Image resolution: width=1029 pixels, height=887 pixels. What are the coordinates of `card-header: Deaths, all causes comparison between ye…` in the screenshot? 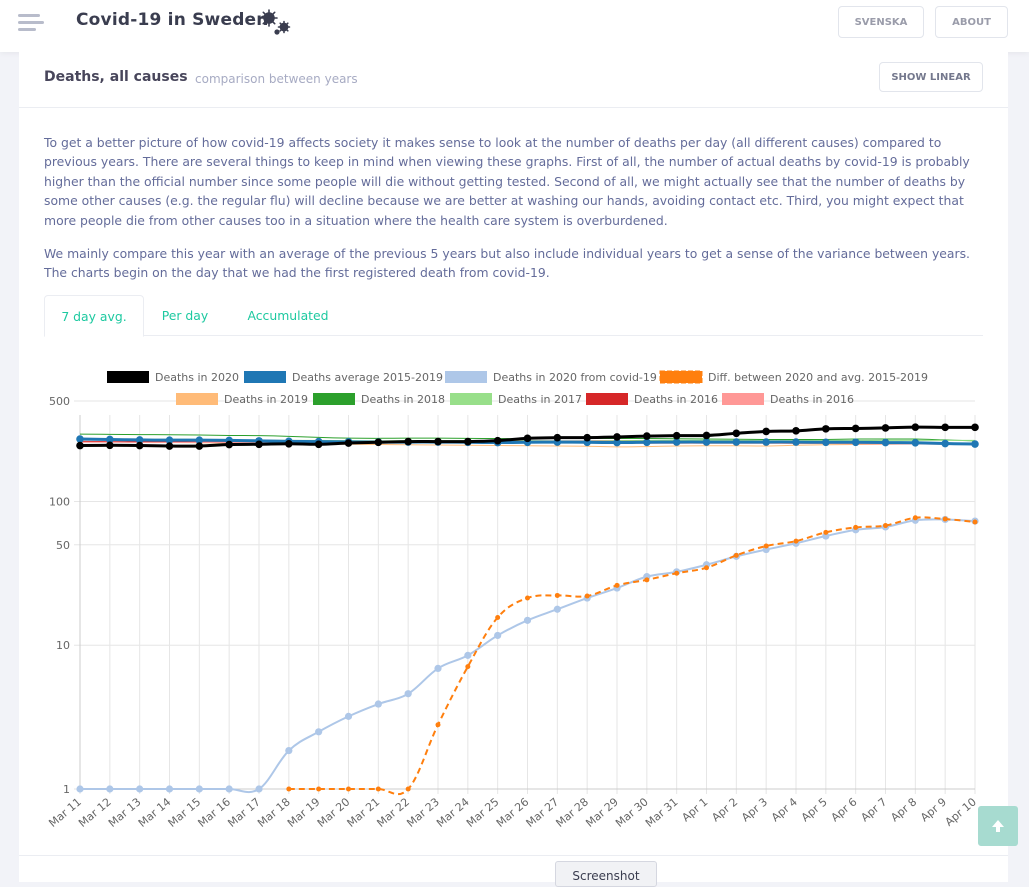 It's located at (513, 80).